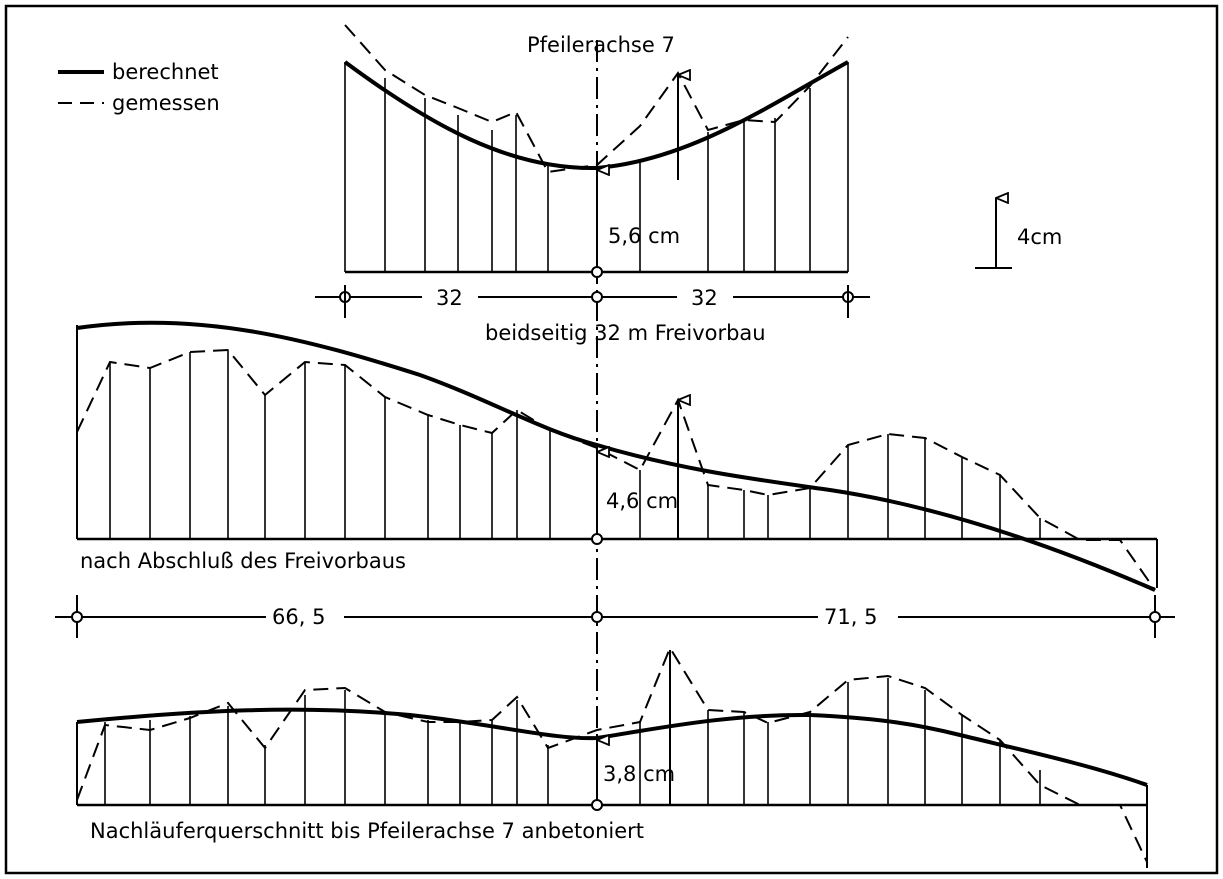 Image resolution: width=1223 pixels, height=879 pixels. Describe the element at coordinates (166, 103) in the screenshot. I see `legend-measured-label: gemessen` at that location.